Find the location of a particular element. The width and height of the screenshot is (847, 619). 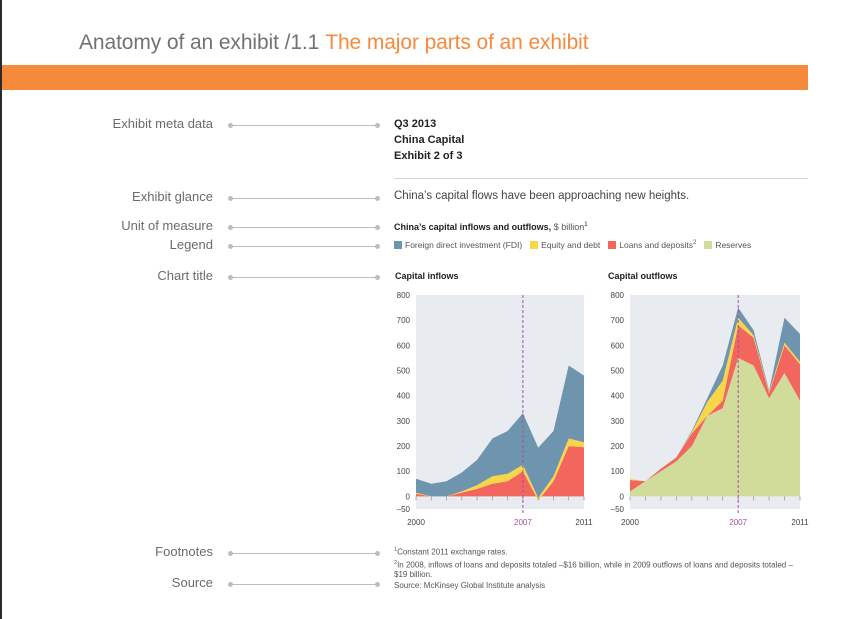

annotation-chart-title: Chart title is located at coordinates (185, 275).